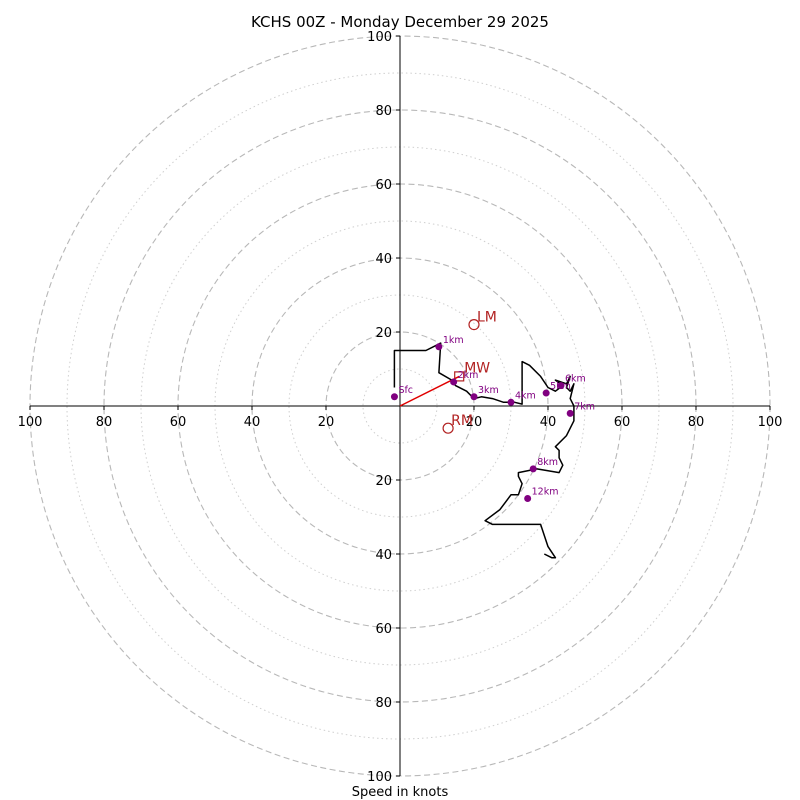 The width and height of the screenshot is (800, 800). I want to click on height-marker-label: 1km, so click(453, 340).